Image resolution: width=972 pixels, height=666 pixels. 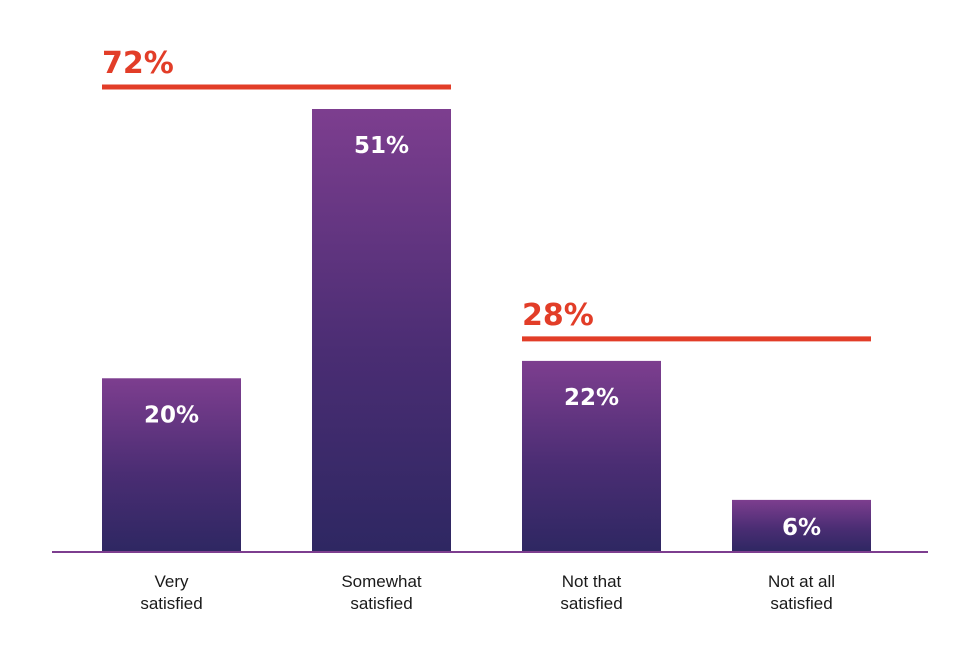 I want to click on category-label-2-line-1: Somewhat, so click(x=381, y=581).